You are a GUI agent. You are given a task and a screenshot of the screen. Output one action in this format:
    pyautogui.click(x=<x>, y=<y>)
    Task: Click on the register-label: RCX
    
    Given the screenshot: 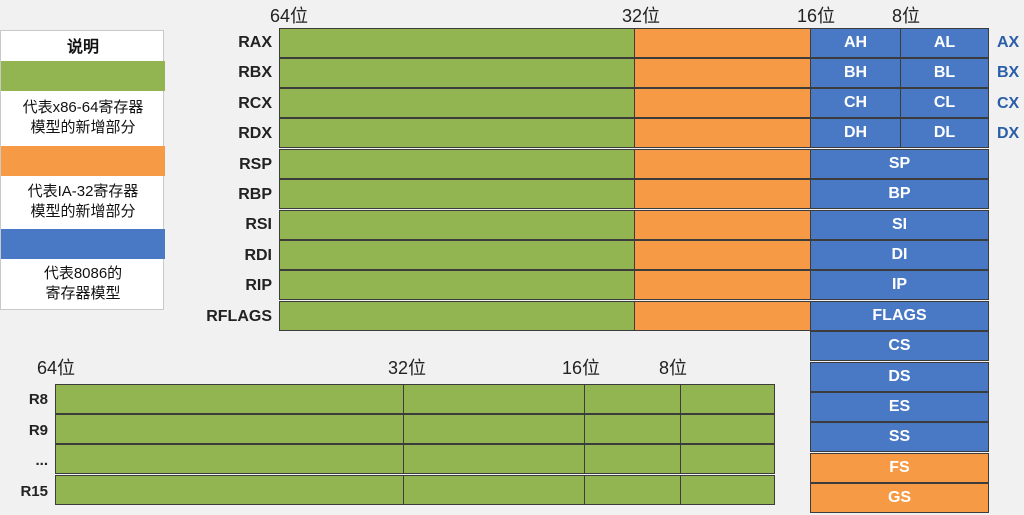 What is the action you would take?
    pyautogui.click(x=255, y=103)
    